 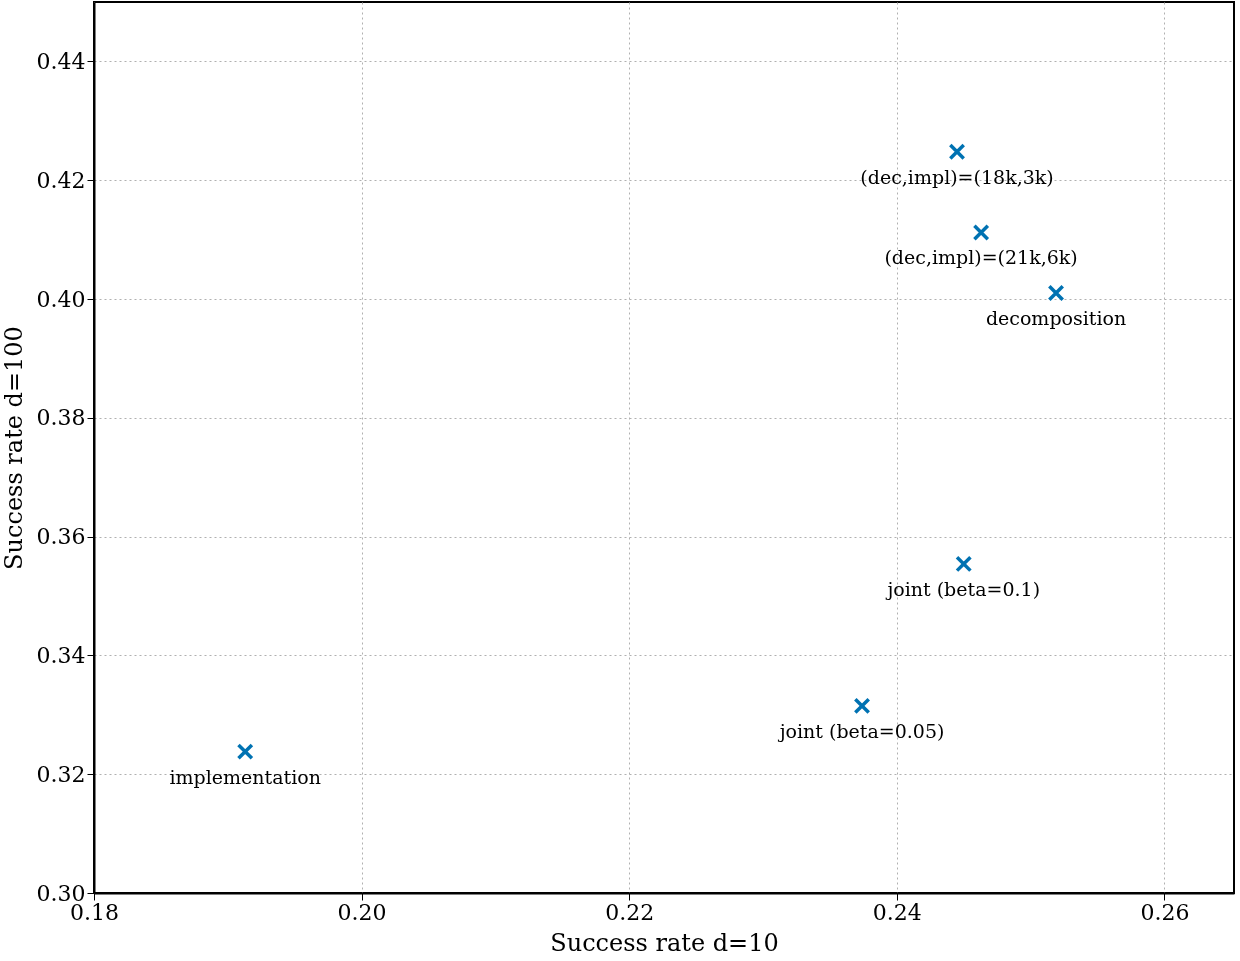 I want to click on y-tick-label: 0.44, so click(x=61, y=61).